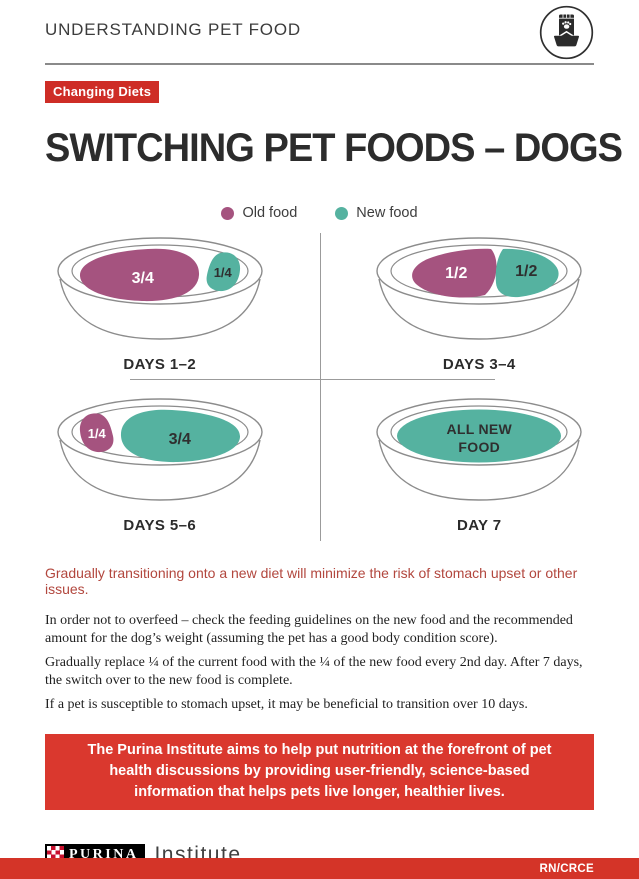 This screenshot has height=879, width=639. Describe the element at coordinates (104, 854) in the screenshot. I see `purina-brand-text: PURINA` at that location.